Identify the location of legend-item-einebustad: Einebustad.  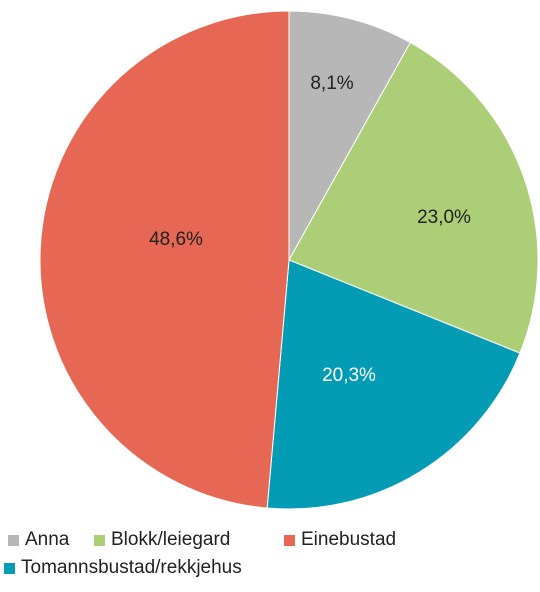
(340, 540).